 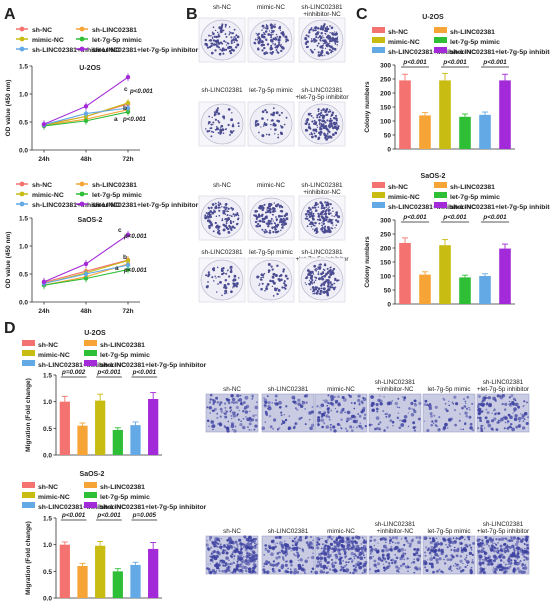 I want to click on migration-saos2-1-cells, so click(x=288, y=555).